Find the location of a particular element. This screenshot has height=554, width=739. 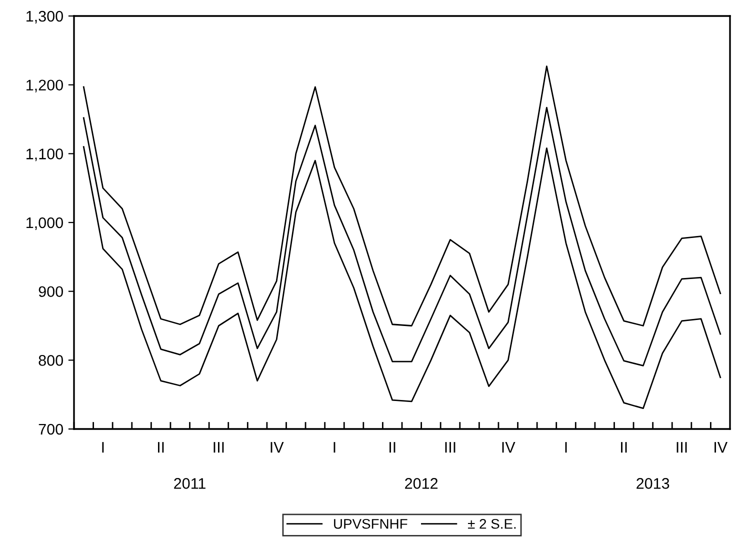

legend-label: ± 2 S.E. is located at coordinates (492, 523).